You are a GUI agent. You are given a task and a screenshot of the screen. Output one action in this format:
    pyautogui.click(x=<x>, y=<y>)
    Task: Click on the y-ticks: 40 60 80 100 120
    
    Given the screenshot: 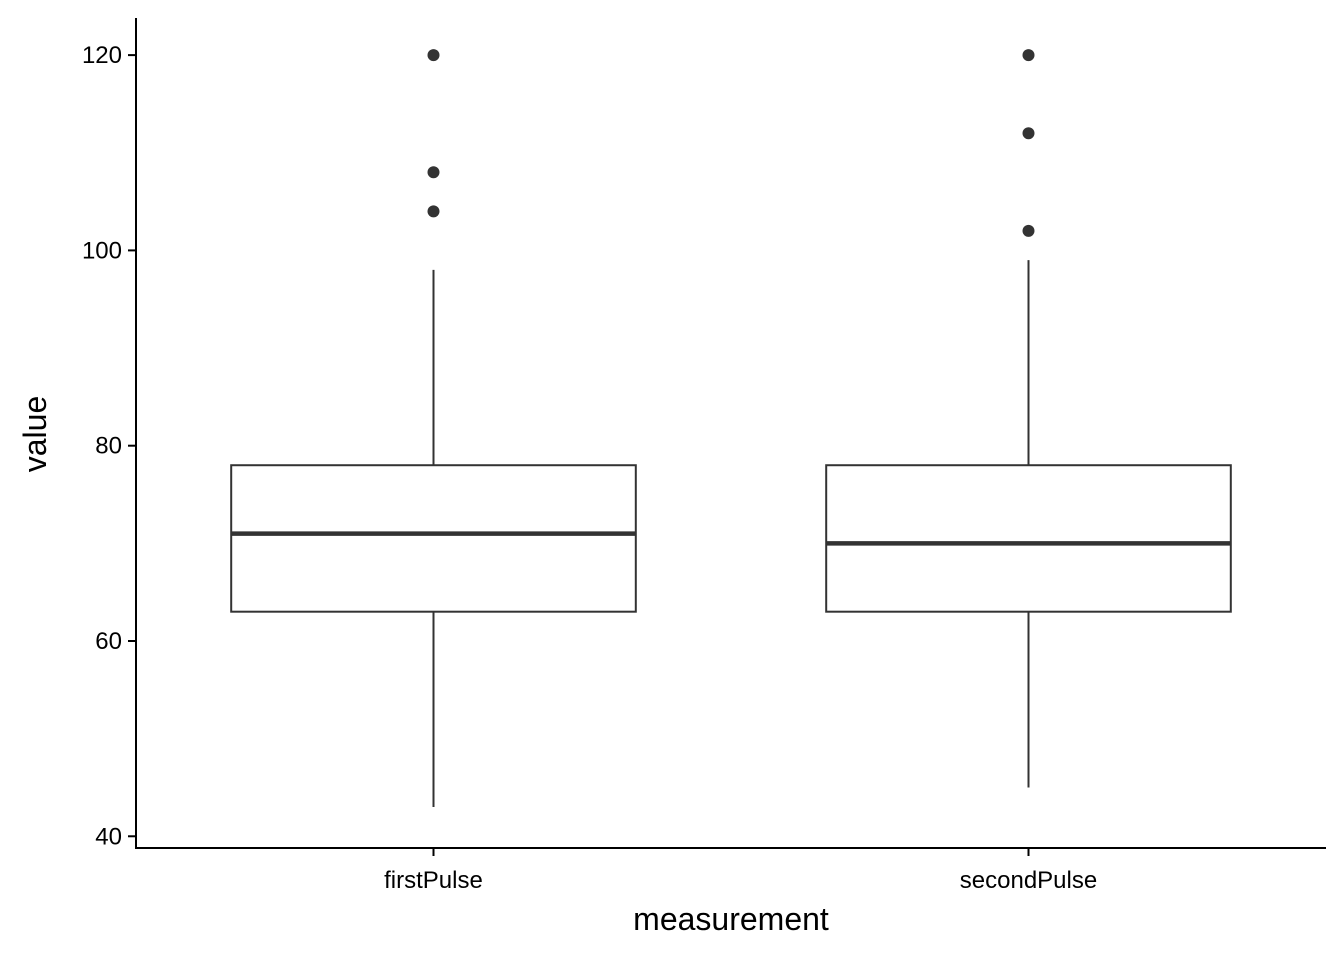 What is the action you would take?
    pyautogui.click(x=109, y=446)
    